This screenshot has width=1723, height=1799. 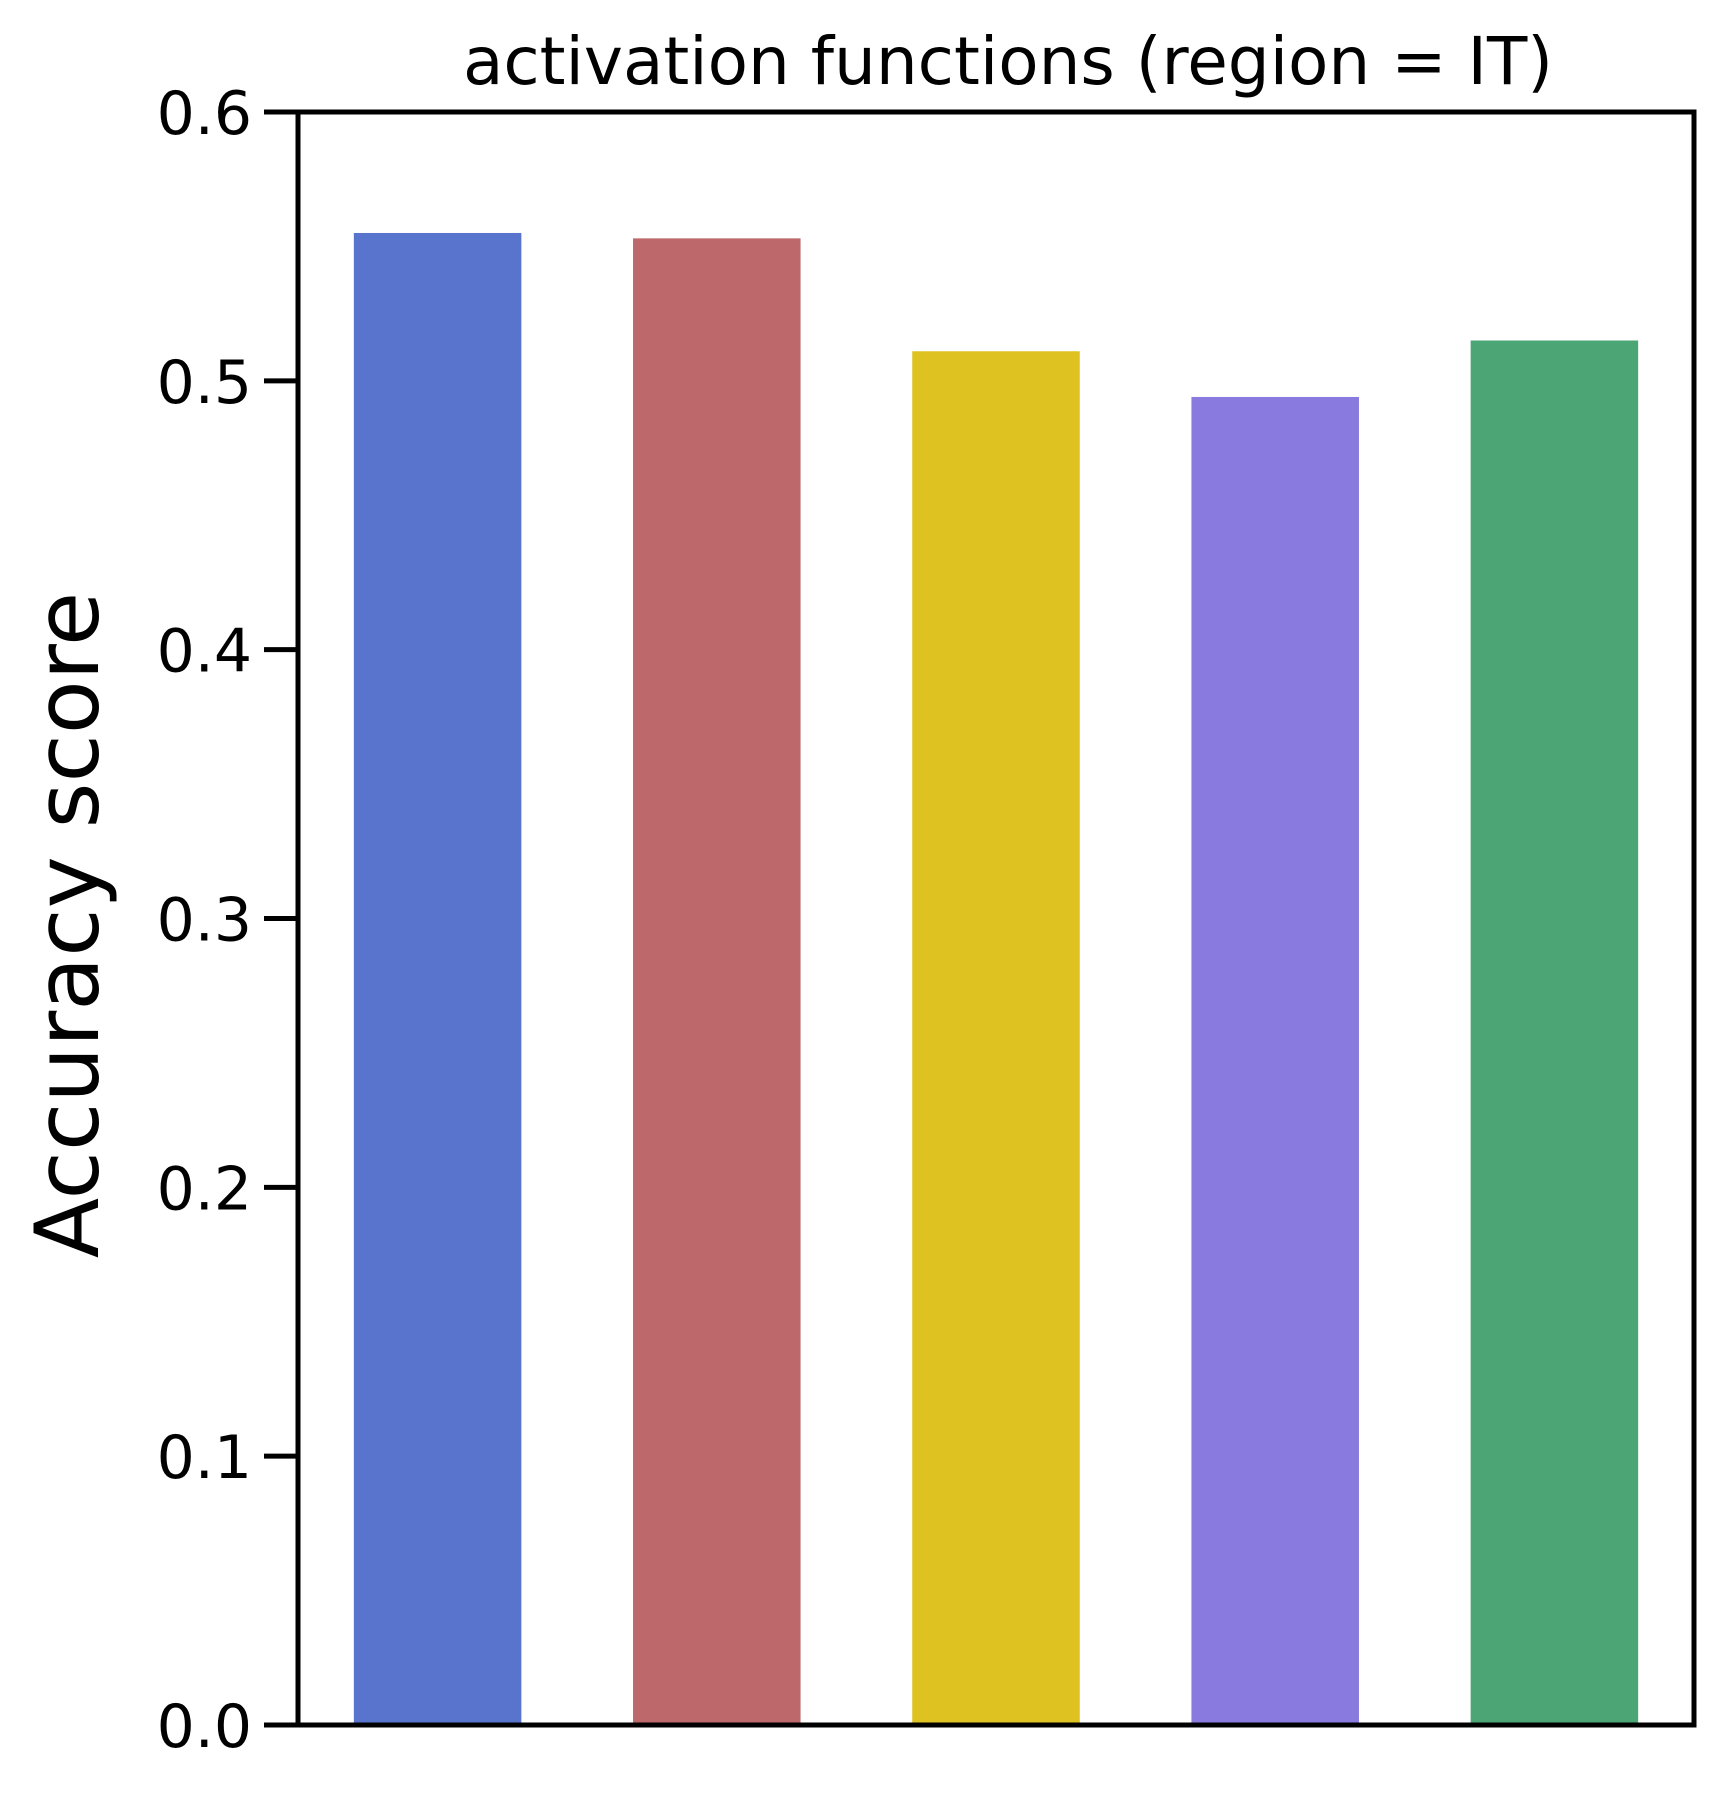 I want to click on y-axis-label: Accuracy score, so click(x=67, y=925).